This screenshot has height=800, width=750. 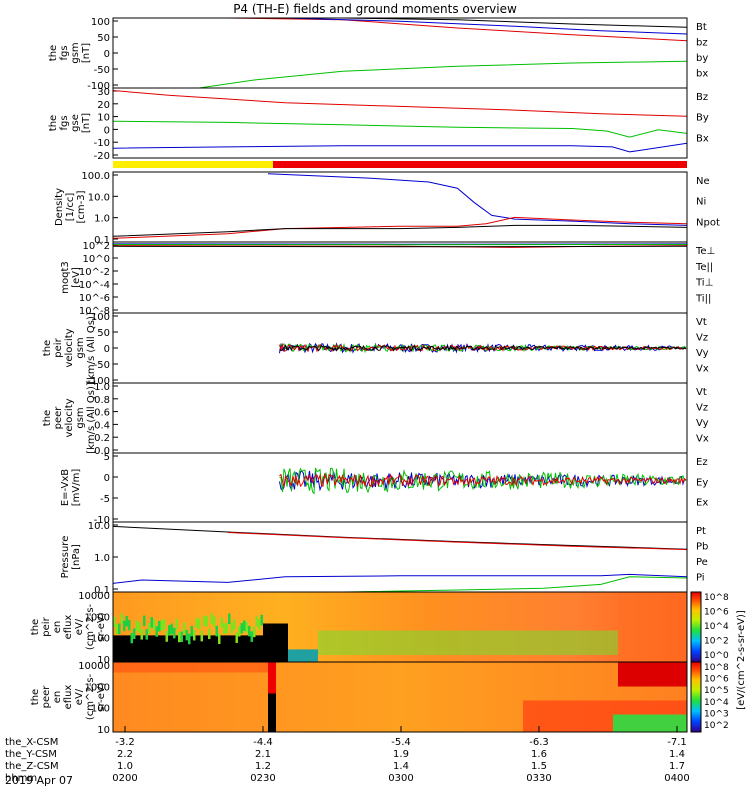 I want to click on axis-row-value-3-2: 0300, so click(x=400, y=778).